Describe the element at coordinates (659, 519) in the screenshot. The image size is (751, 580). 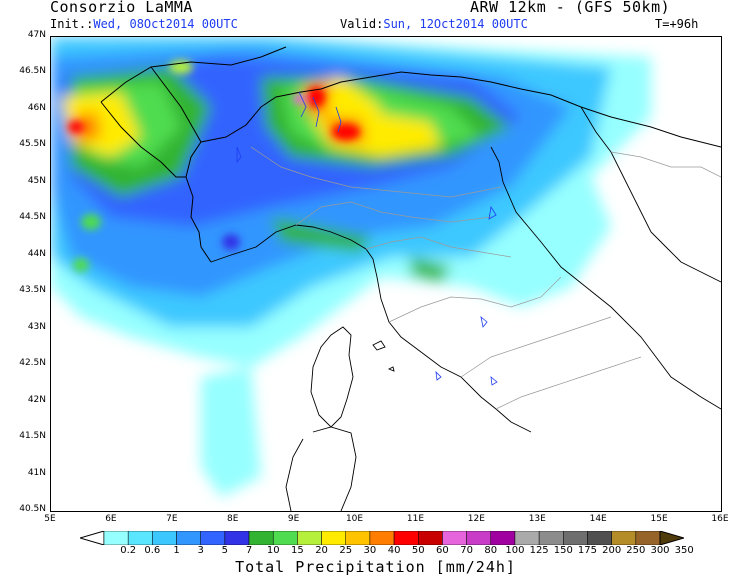
I see `lon-label: 15E` at that location.